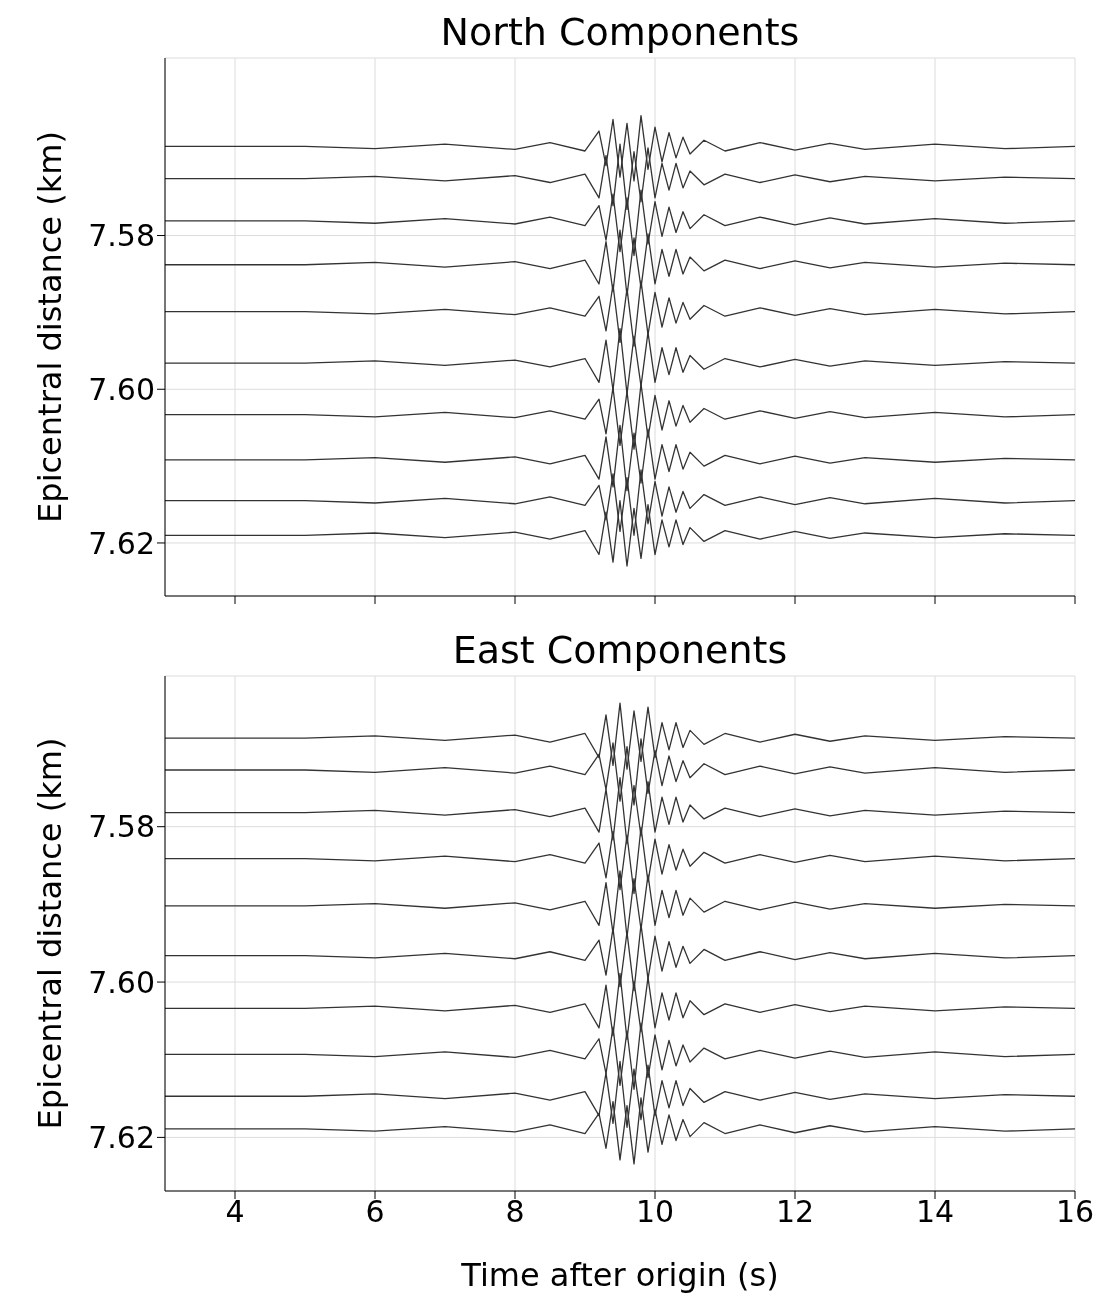  I want to click on x-tick-label: 14, so click(935, 1212).